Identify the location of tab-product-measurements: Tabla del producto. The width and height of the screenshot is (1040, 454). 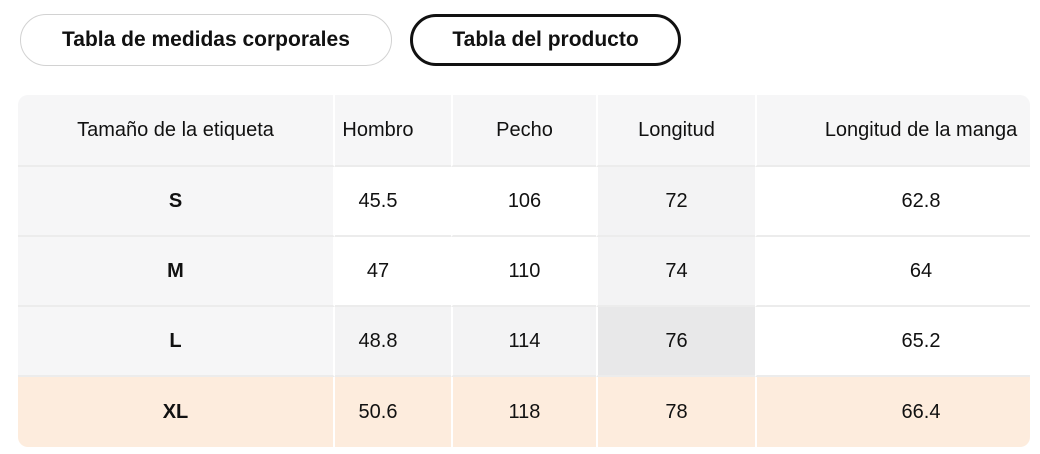
(545, 40).